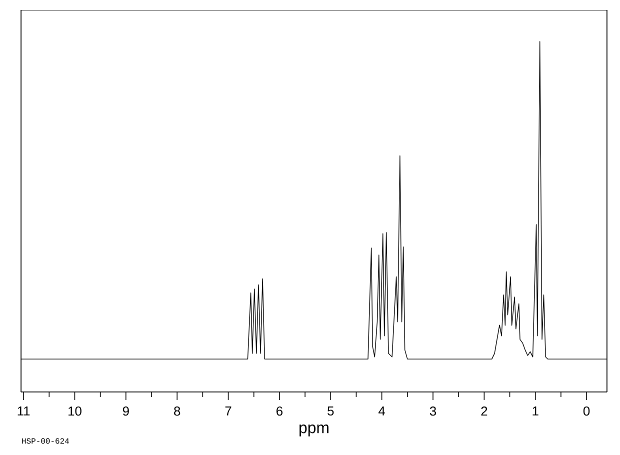  Describe the element at coordinates (125, 411) in the screenshot. I see `x-tick-label: 9` at that location.